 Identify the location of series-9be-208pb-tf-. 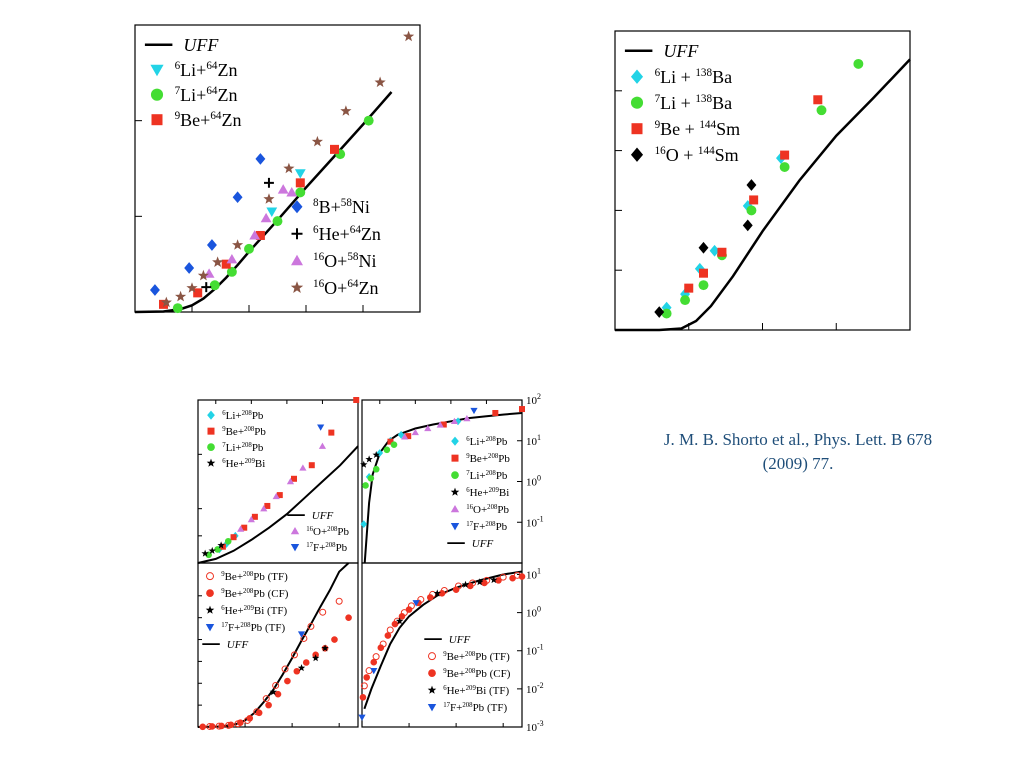
(440, 630).